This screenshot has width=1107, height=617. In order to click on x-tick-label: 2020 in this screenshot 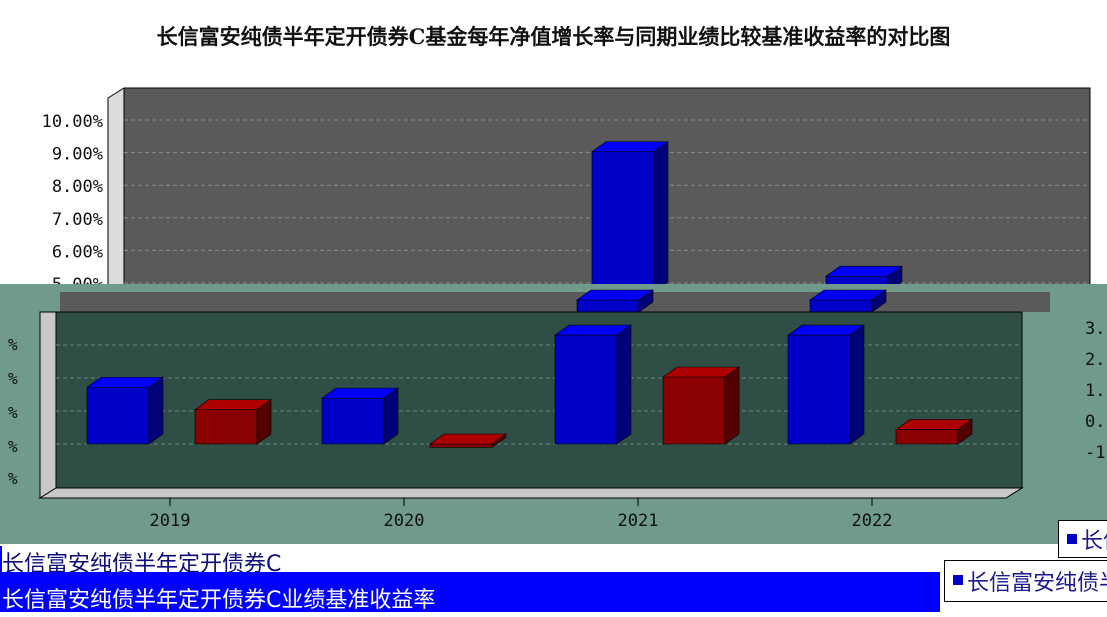, I will do `click(404, 521)`.